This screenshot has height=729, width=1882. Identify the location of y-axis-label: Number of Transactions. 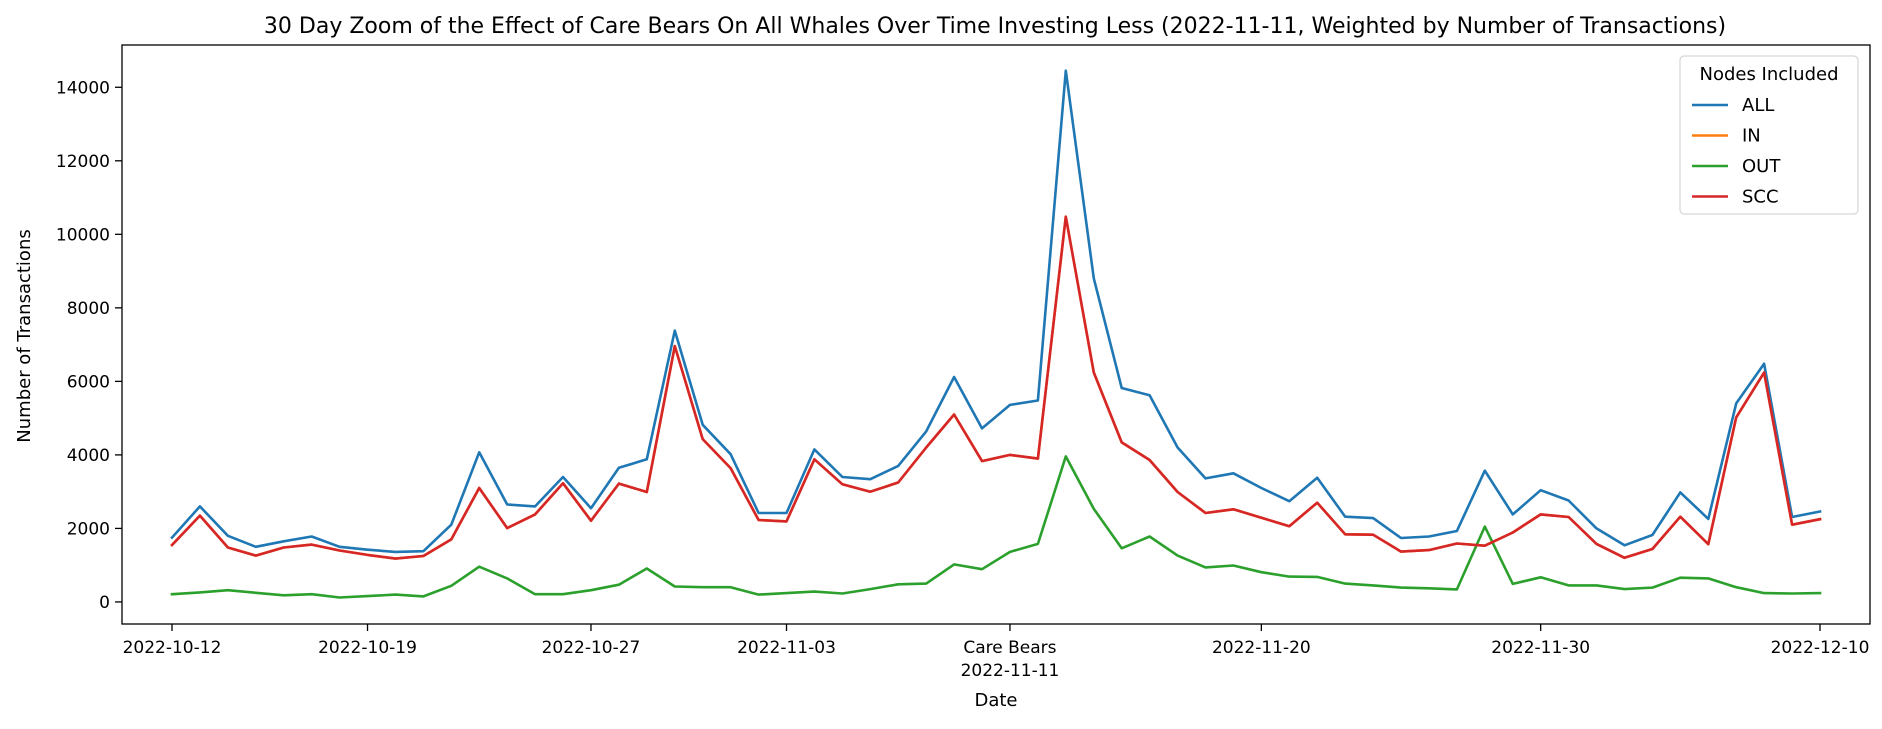
(24, 335).